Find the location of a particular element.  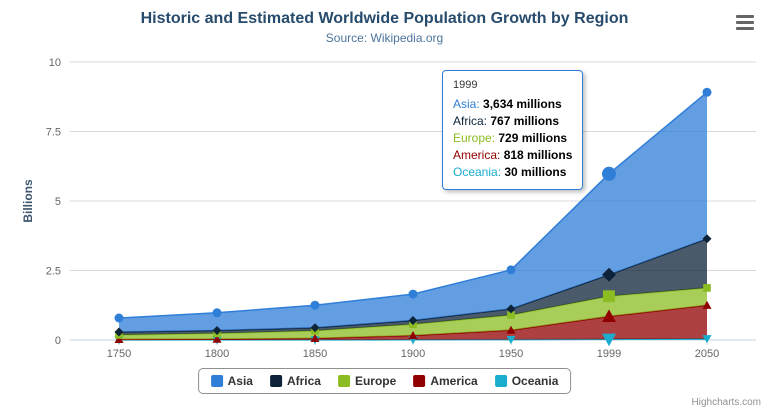

x-axis-tick-label: 1900 is located at coordinates (413, 354).